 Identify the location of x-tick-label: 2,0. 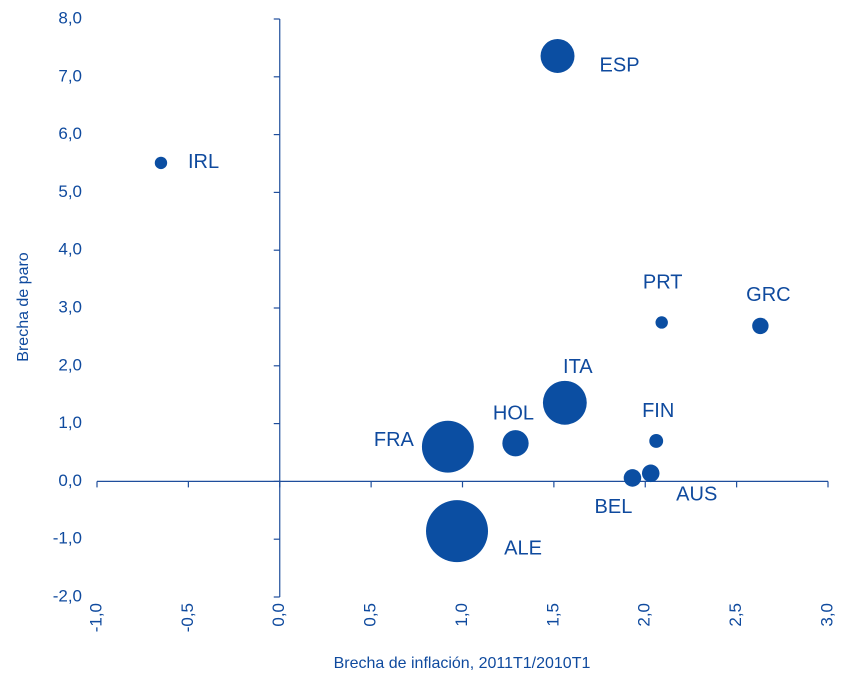
(644, 615).